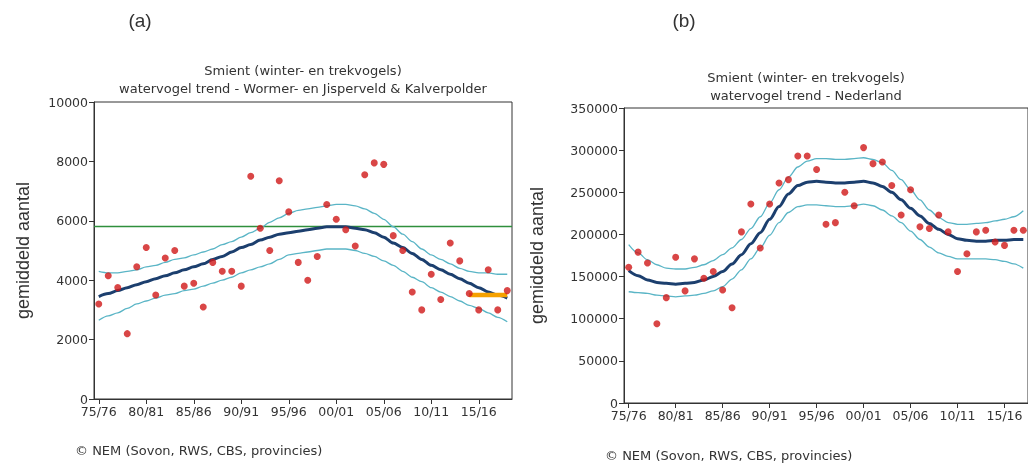 This screenshot has height=463, width=1028. What do you see at coordinates (72, 280) in the screenshot?
I see `y-tick-label: 4000` at bounding box center [72, 280].